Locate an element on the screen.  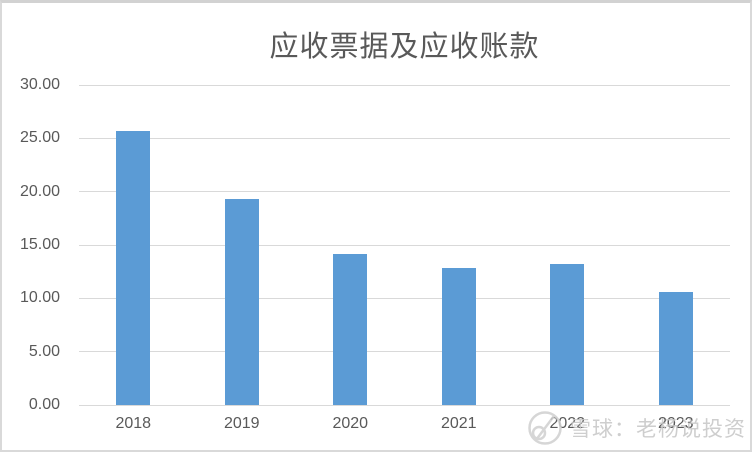
bar-2019 is located at coordinates (241, 302).